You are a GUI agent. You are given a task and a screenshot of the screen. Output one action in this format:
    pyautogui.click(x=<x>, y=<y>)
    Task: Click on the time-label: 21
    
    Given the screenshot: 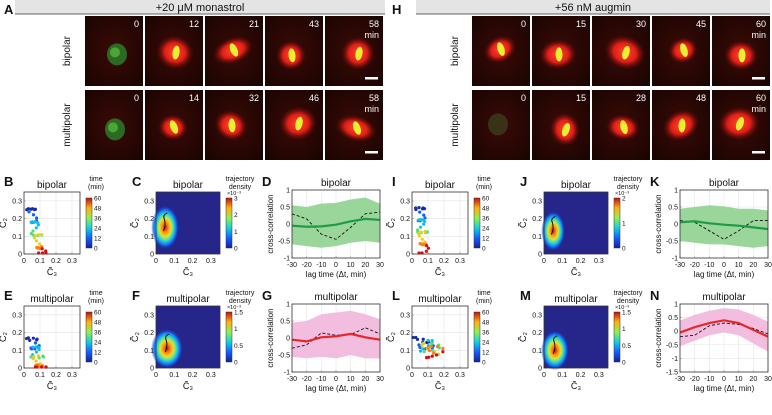 What is the action you would take?
    pyautogui.click(x=254, y=24)
    